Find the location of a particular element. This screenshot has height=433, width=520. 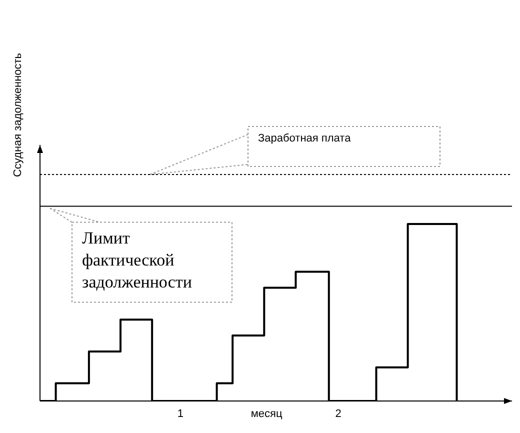

x-axis-title: месяц is located at coordinates (266, 414).